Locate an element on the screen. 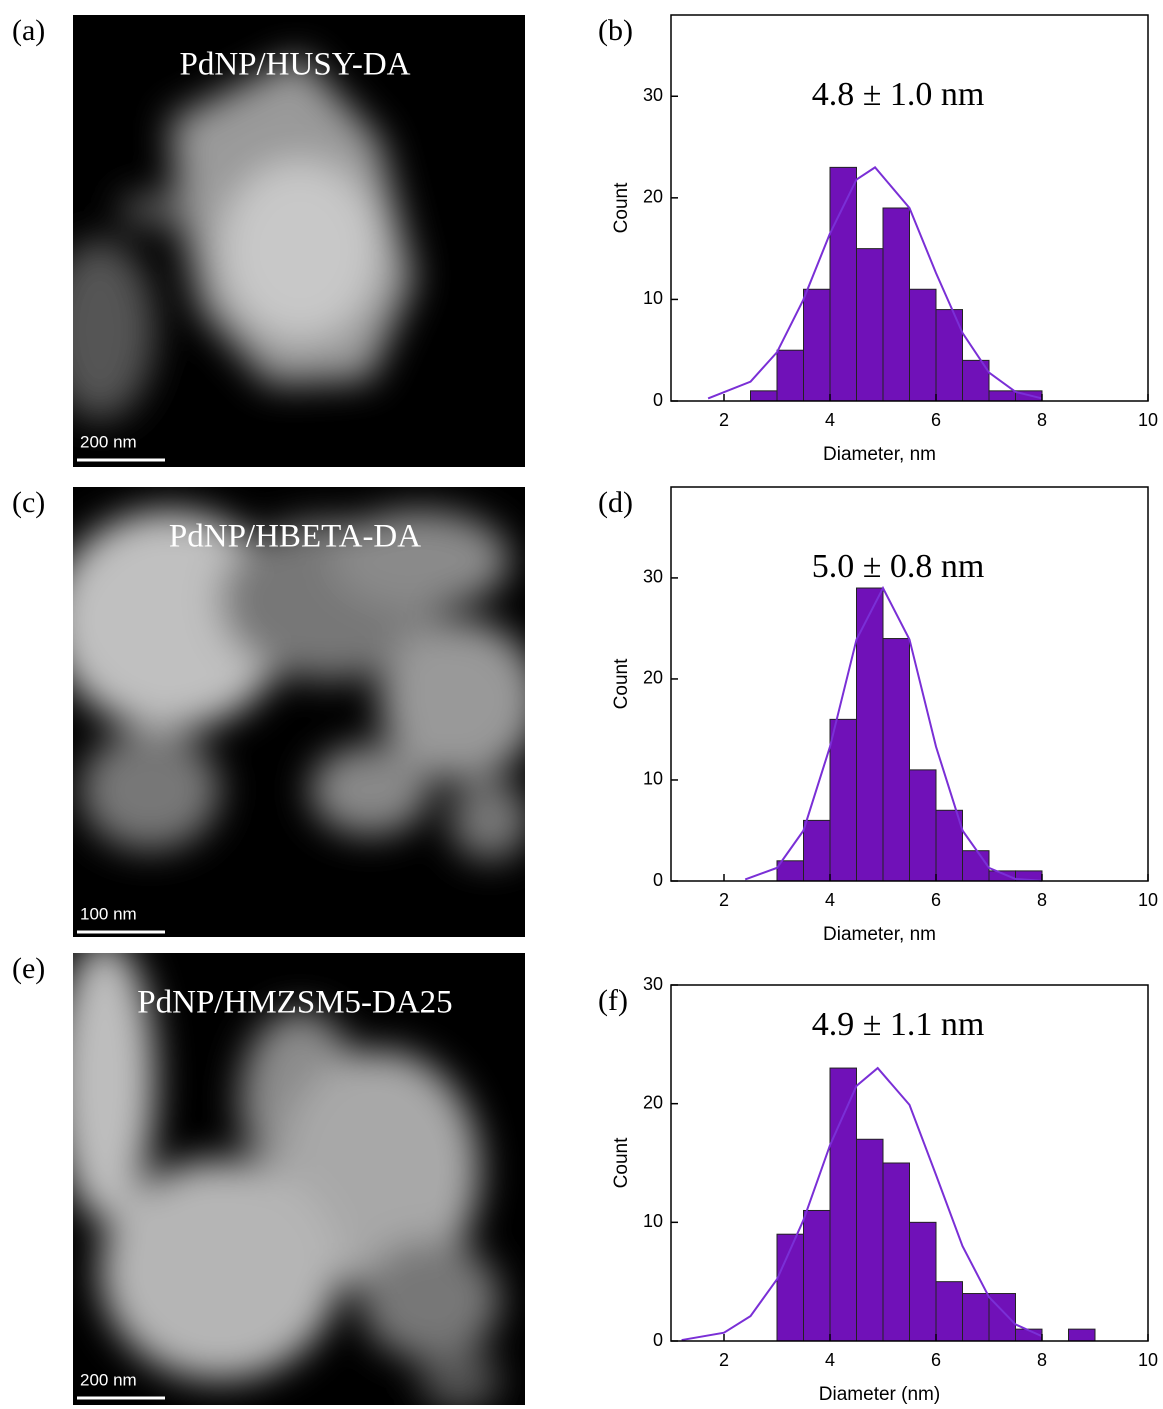 This screenshot has height=1409, width=1163. image-title: PdNP/HUSY-DA is located at coordinates (294, 65).